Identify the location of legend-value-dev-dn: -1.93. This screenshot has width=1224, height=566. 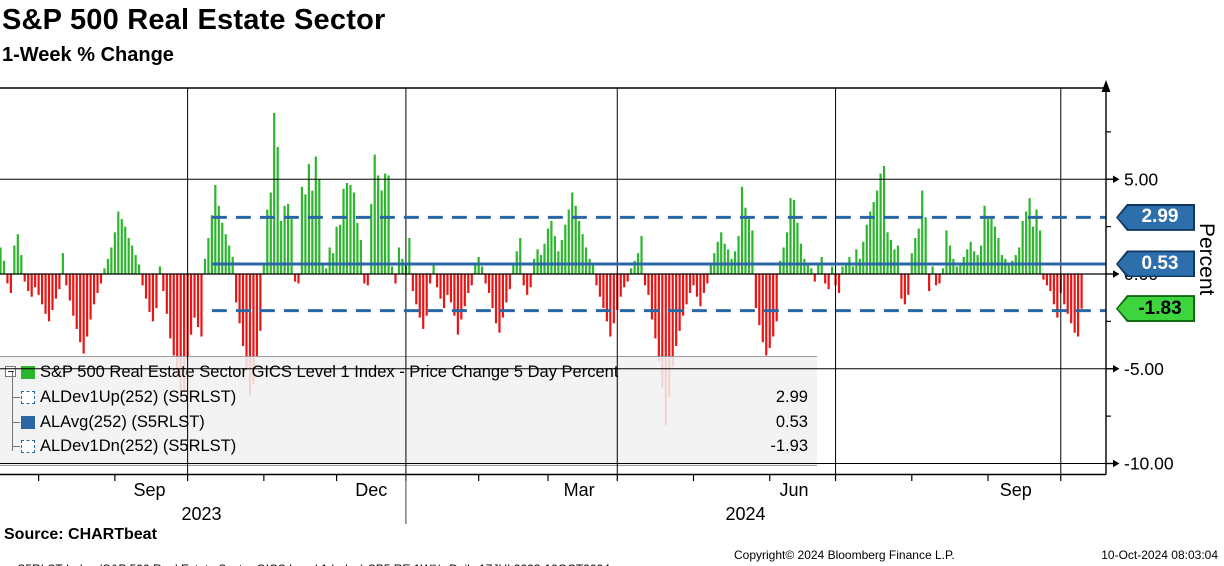
(789, 446).